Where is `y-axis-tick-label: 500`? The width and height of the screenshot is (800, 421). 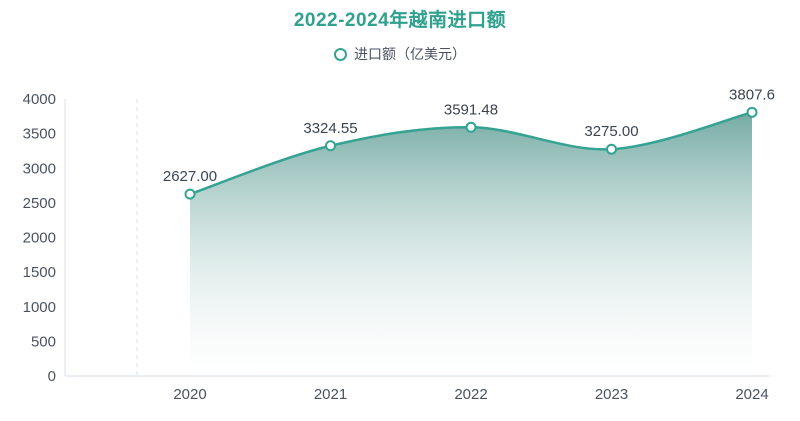 y-axis-tick-label: 500 is located at coordinates (43, 341).